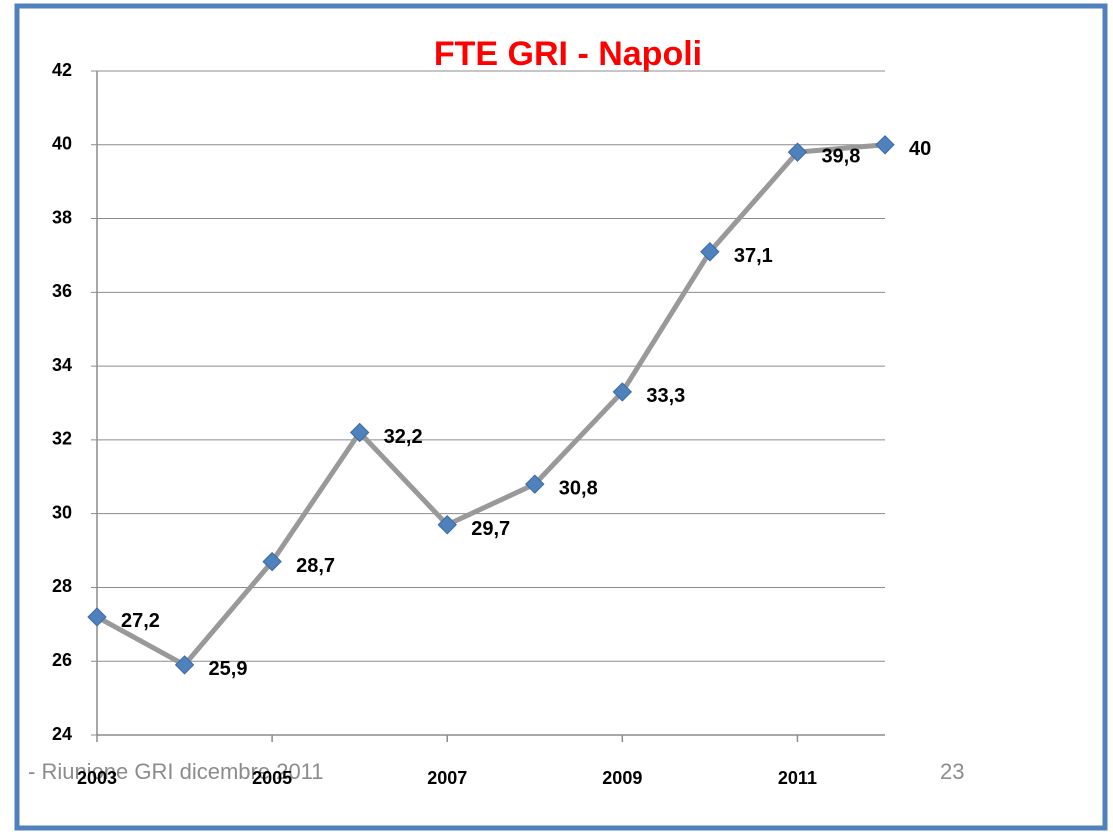 This screenshot has width=1113, height=834. What do you see at coordinates (62, 144) in the screenshot?
I see `y-tick-label: 40` at bounding box center [62, 144].